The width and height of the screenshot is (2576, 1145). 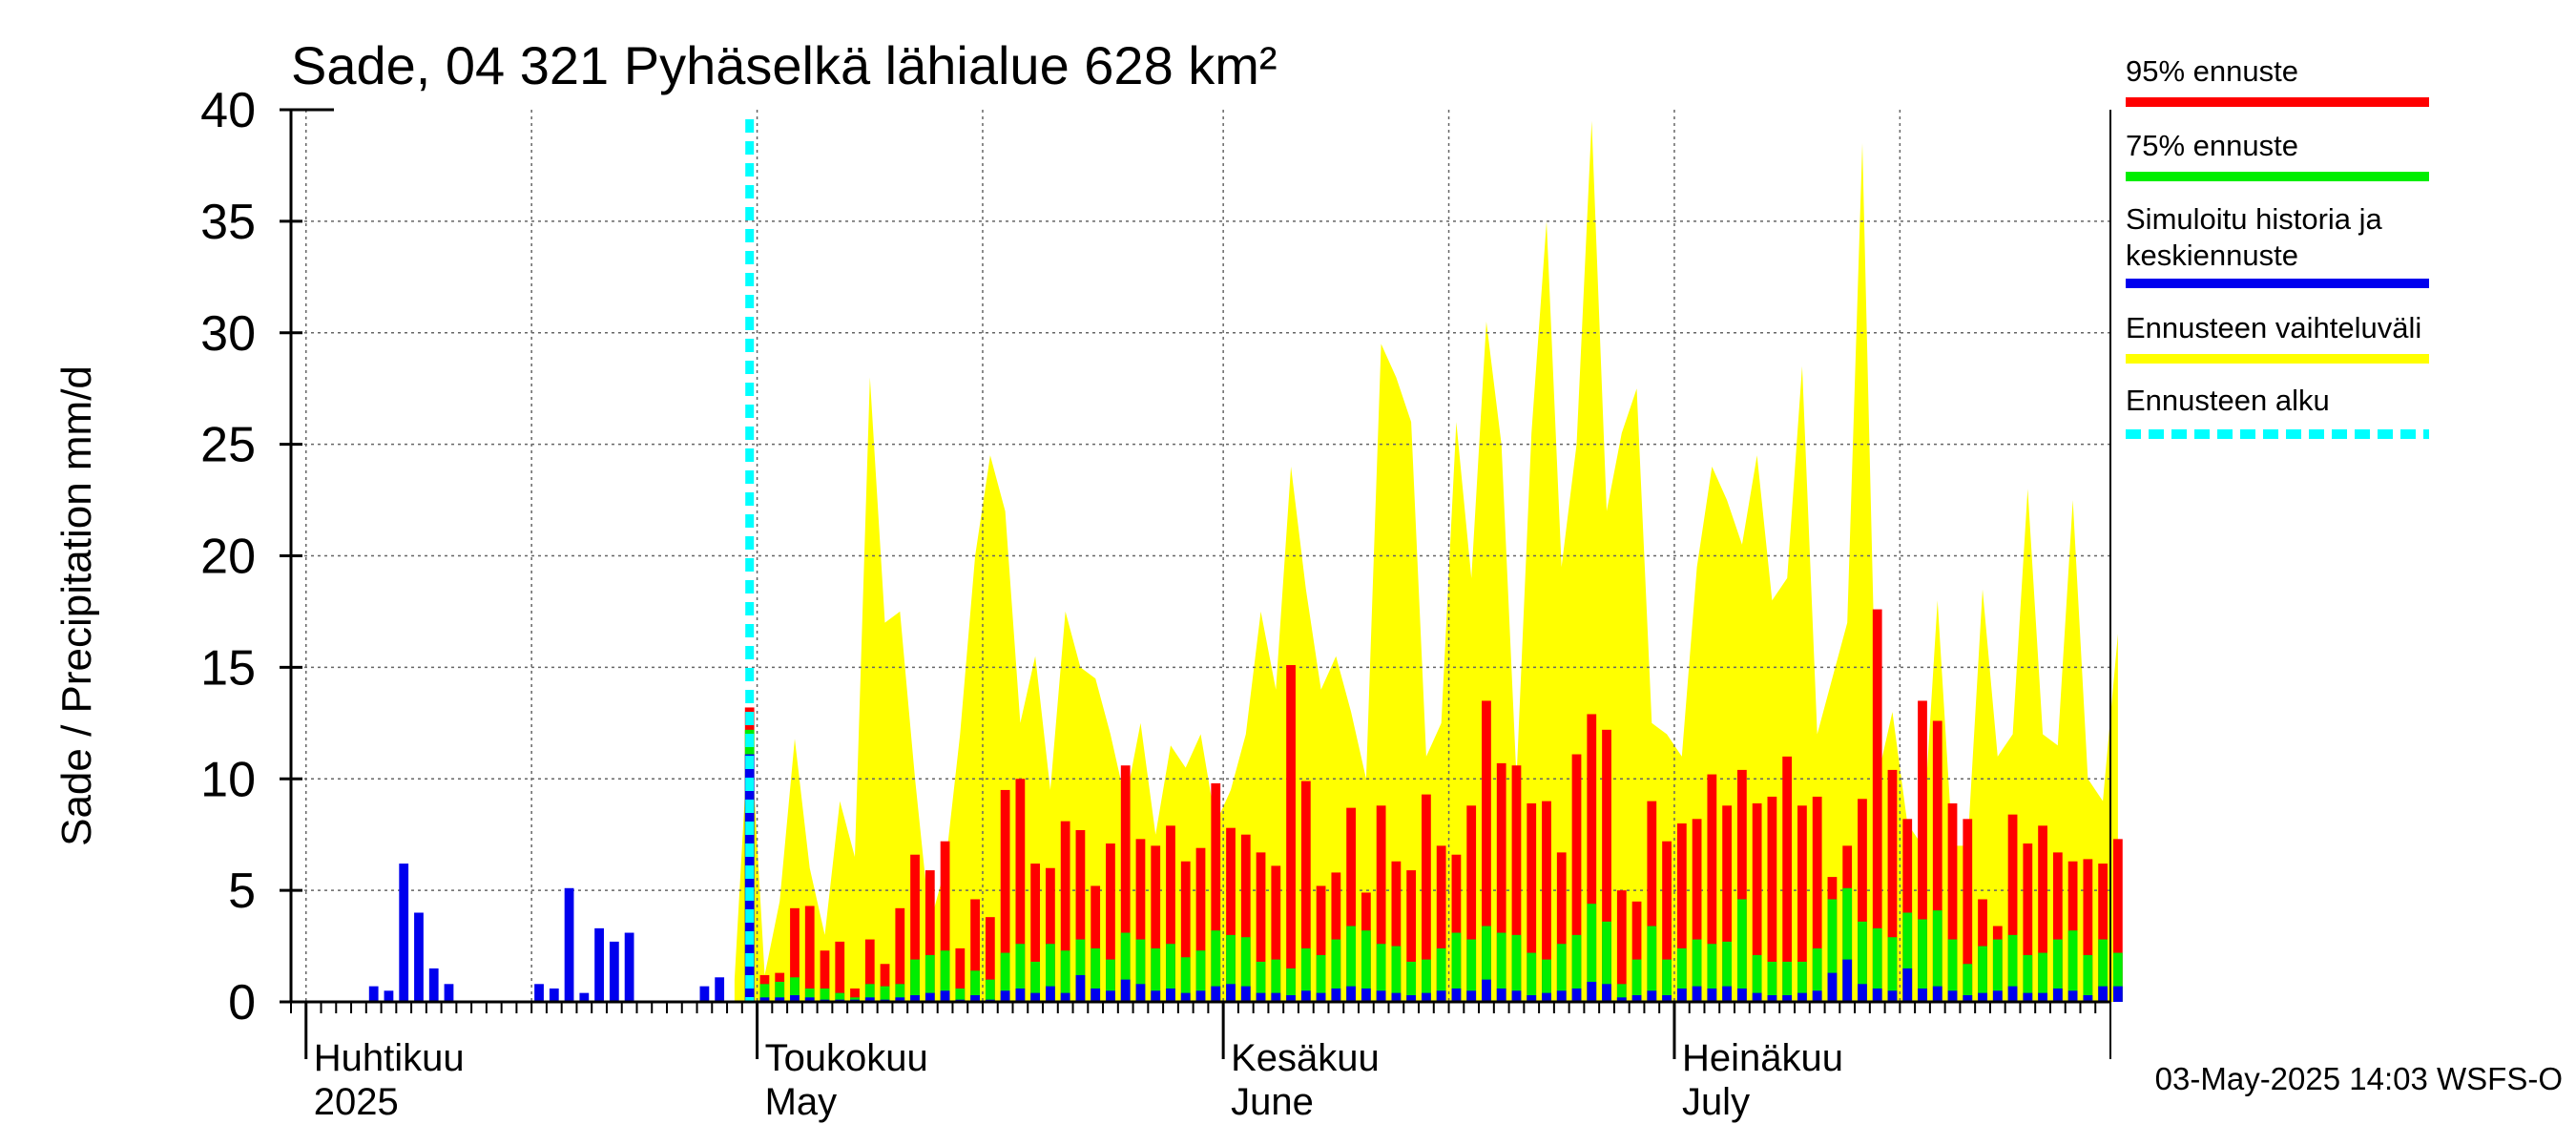 I want to click on y-axis-label: Sade / Precipitation mm/d, so click(x=76, y=605).